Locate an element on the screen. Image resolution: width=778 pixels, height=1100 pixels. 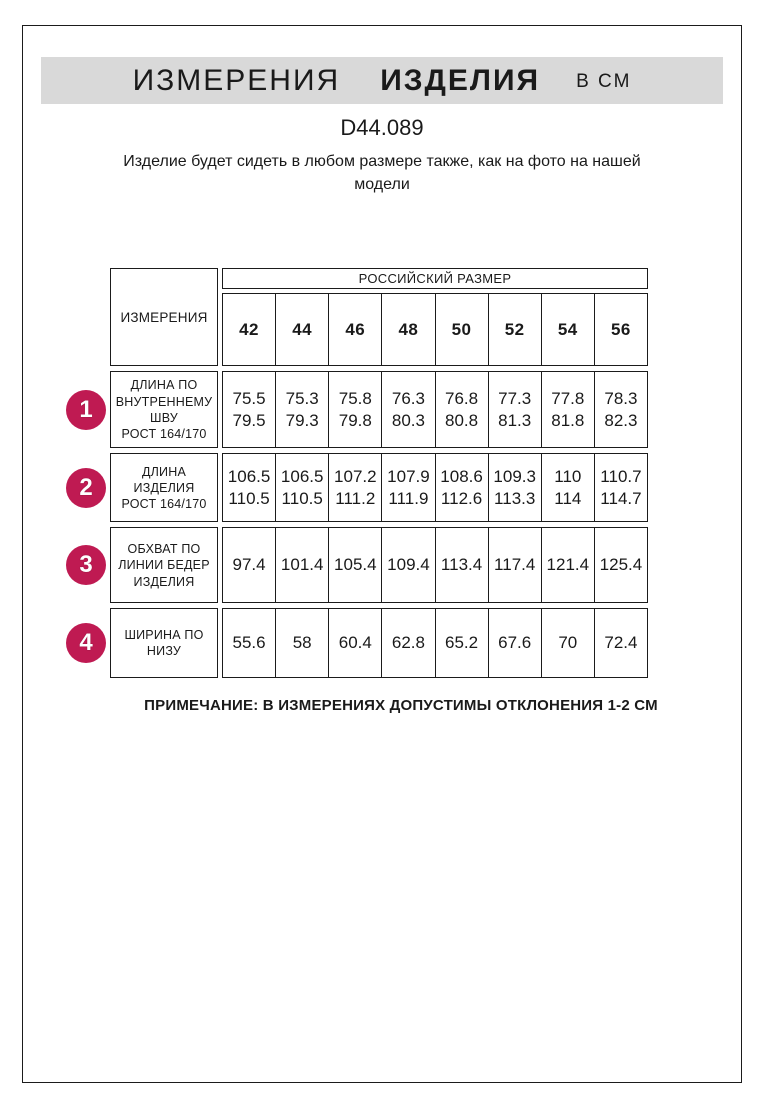
title-units: В СМ is located at coordinates (604, 81).